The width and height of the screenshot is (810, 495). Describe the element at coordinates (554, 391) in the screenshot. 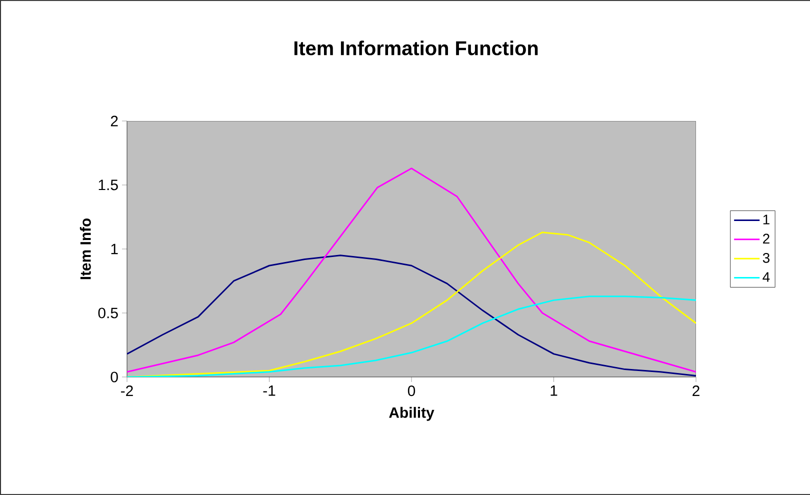

I see `x-tick-label: 1` at that location.